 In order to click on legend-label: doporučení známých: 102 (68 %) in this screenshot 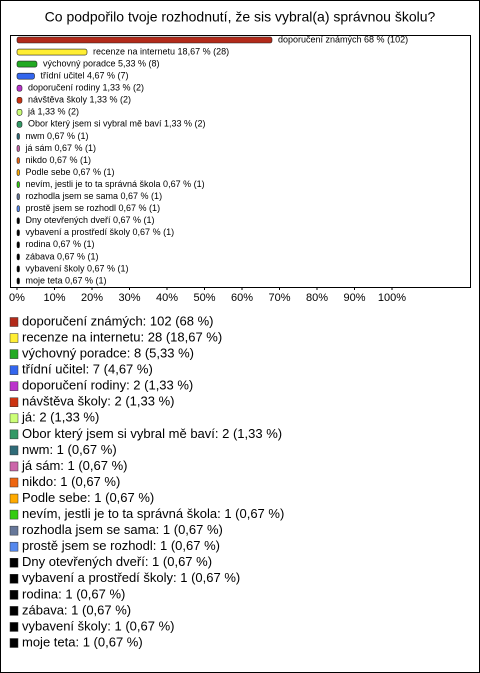, I will do `click(118, 320)`.